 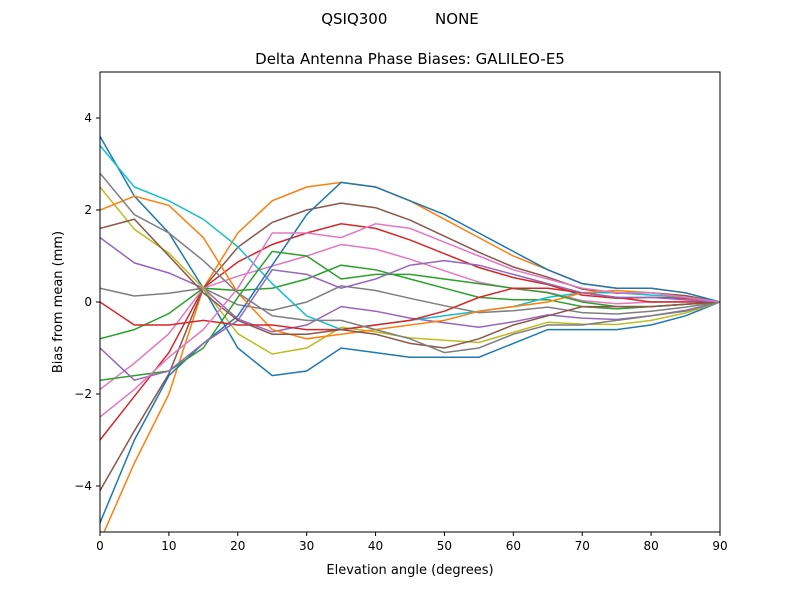 What do you see at coordinates (83, 394) in the screenshot?
I see `y-tick-label: −2` at bounding box center [83, 394].